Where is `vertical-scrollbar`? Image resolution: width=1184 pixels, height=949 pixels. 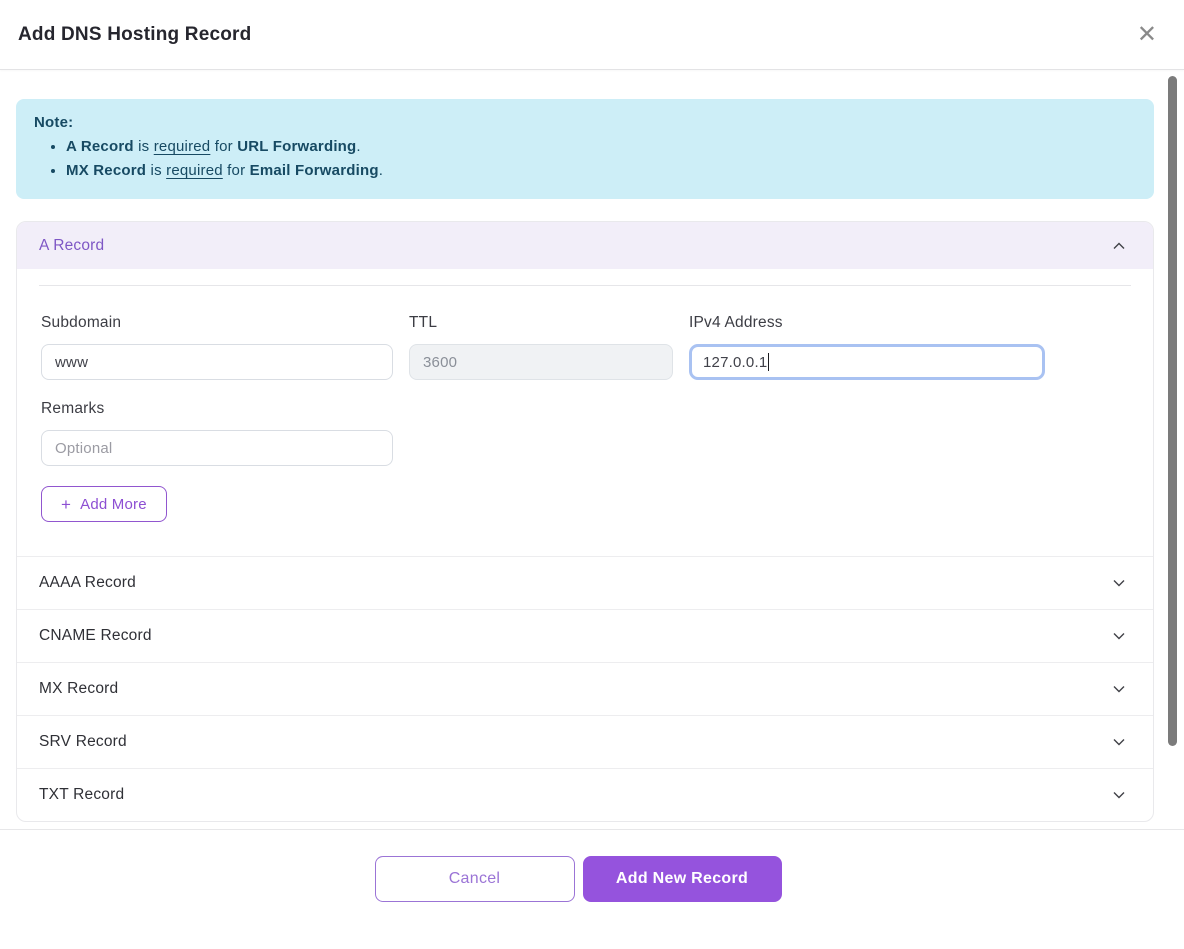 vertical-scrollbar is located at coordinates (1172, 411).